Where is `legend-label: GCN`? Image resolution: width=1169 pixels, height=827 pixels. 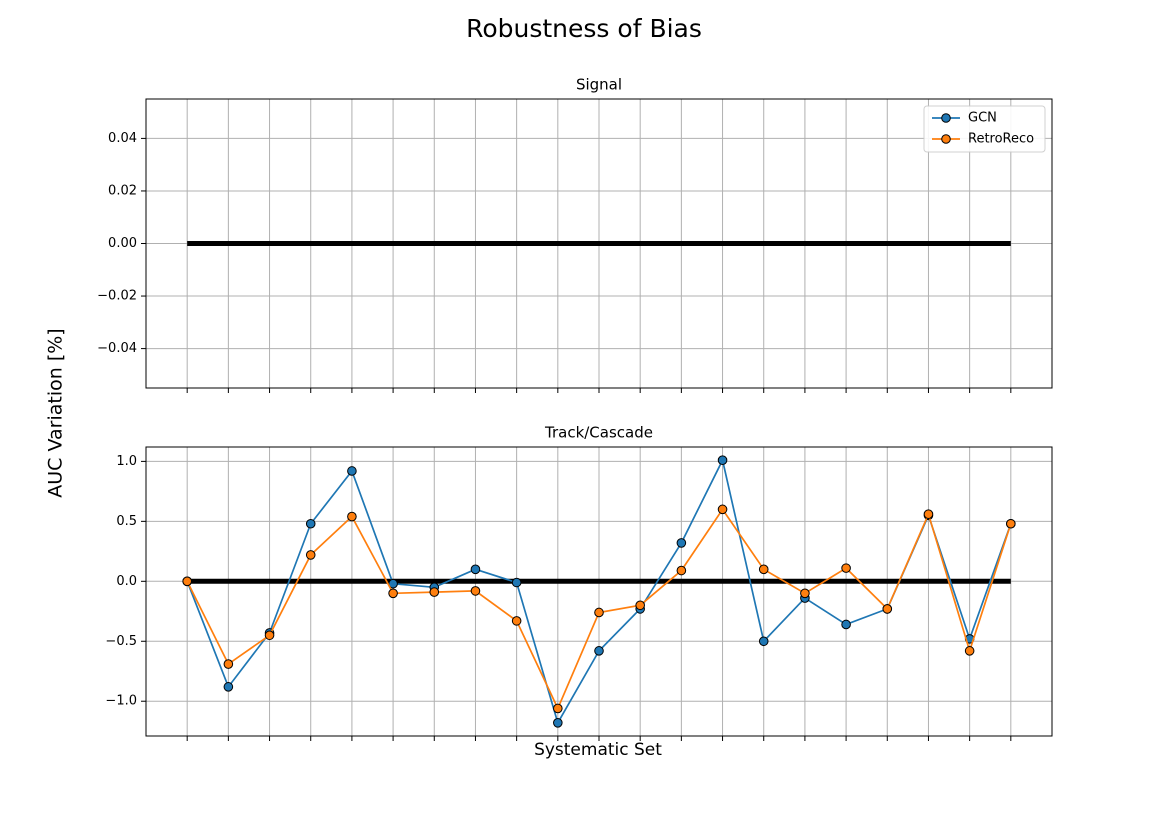
legend-label: GCN is located at coordinates (982, 118).